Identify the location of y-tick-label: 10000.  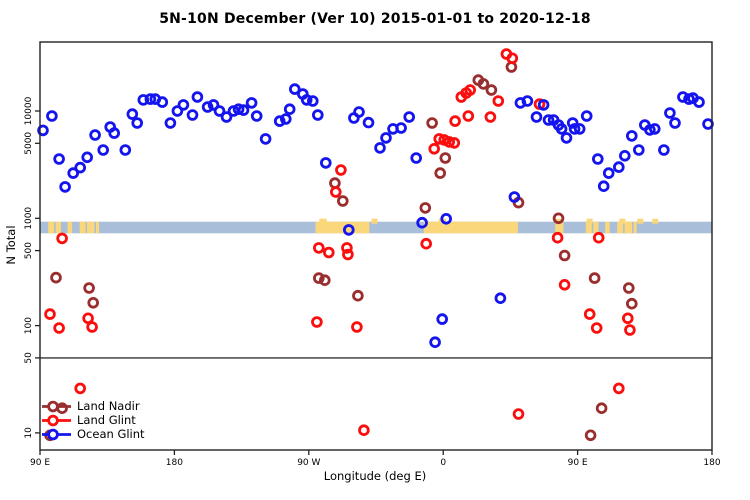
(29, 110).